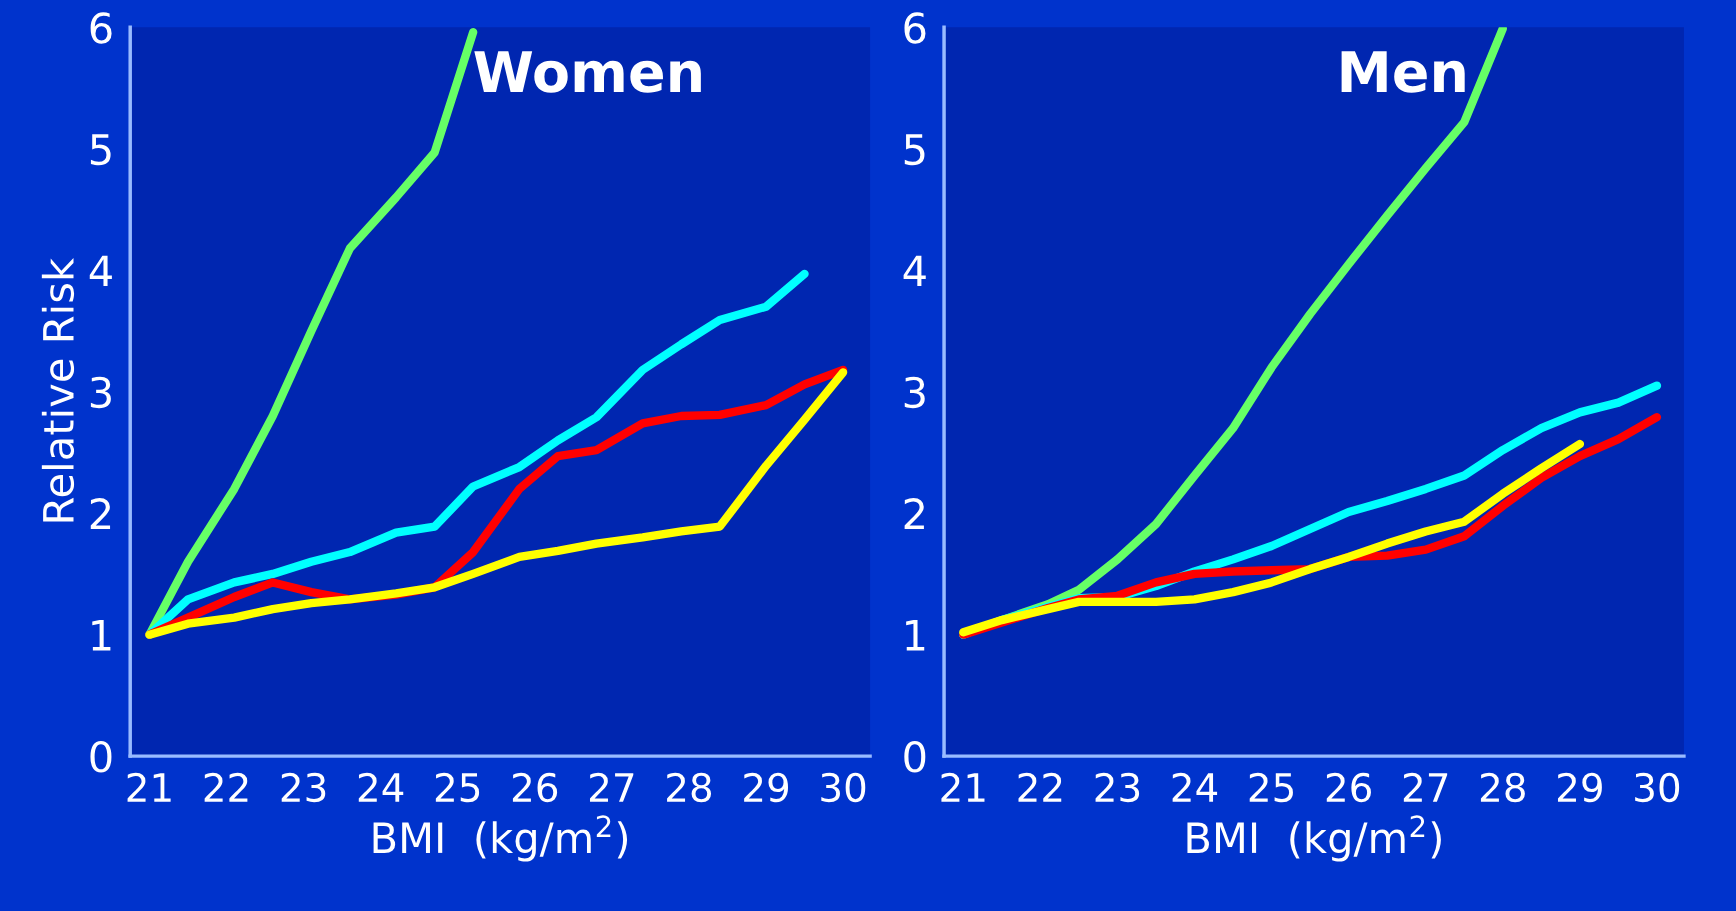  Describe the element at coordinates (1403, 72) in the screenshot. I see `chart-title: Men` at that location.